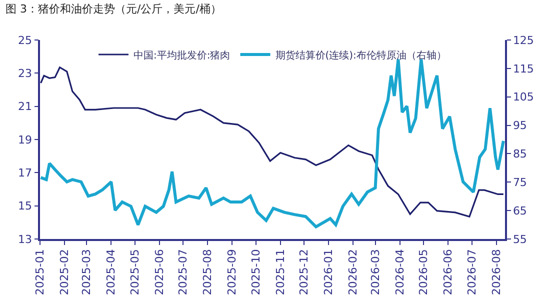 This screenshot has width=550, height=307. I want to click on x-tick-label: 2025-09, so click(232, 272).